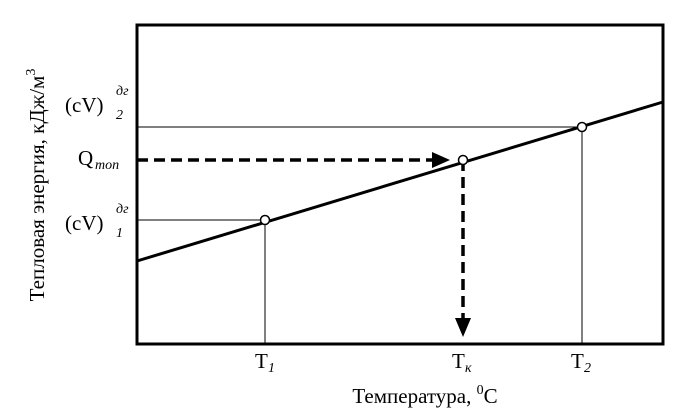 The width and height of the screenshot is (677, 416). What do you see at coordinates (468, 368) in the screenshot?
I see `x-label-sub: к` at bounding box center [468, 368].